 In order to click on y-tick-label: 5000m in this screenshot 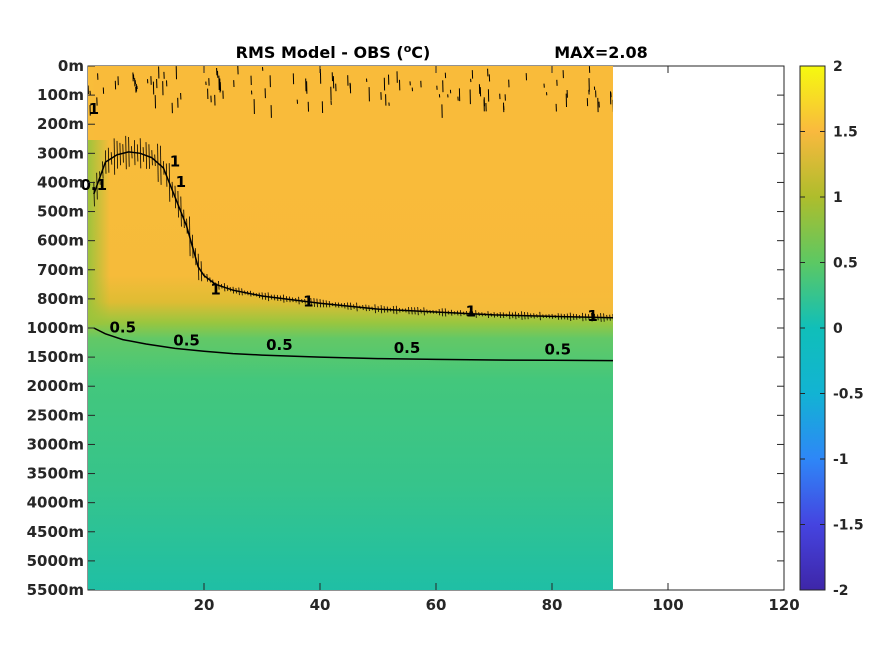, I will do `click(55, 561)`.